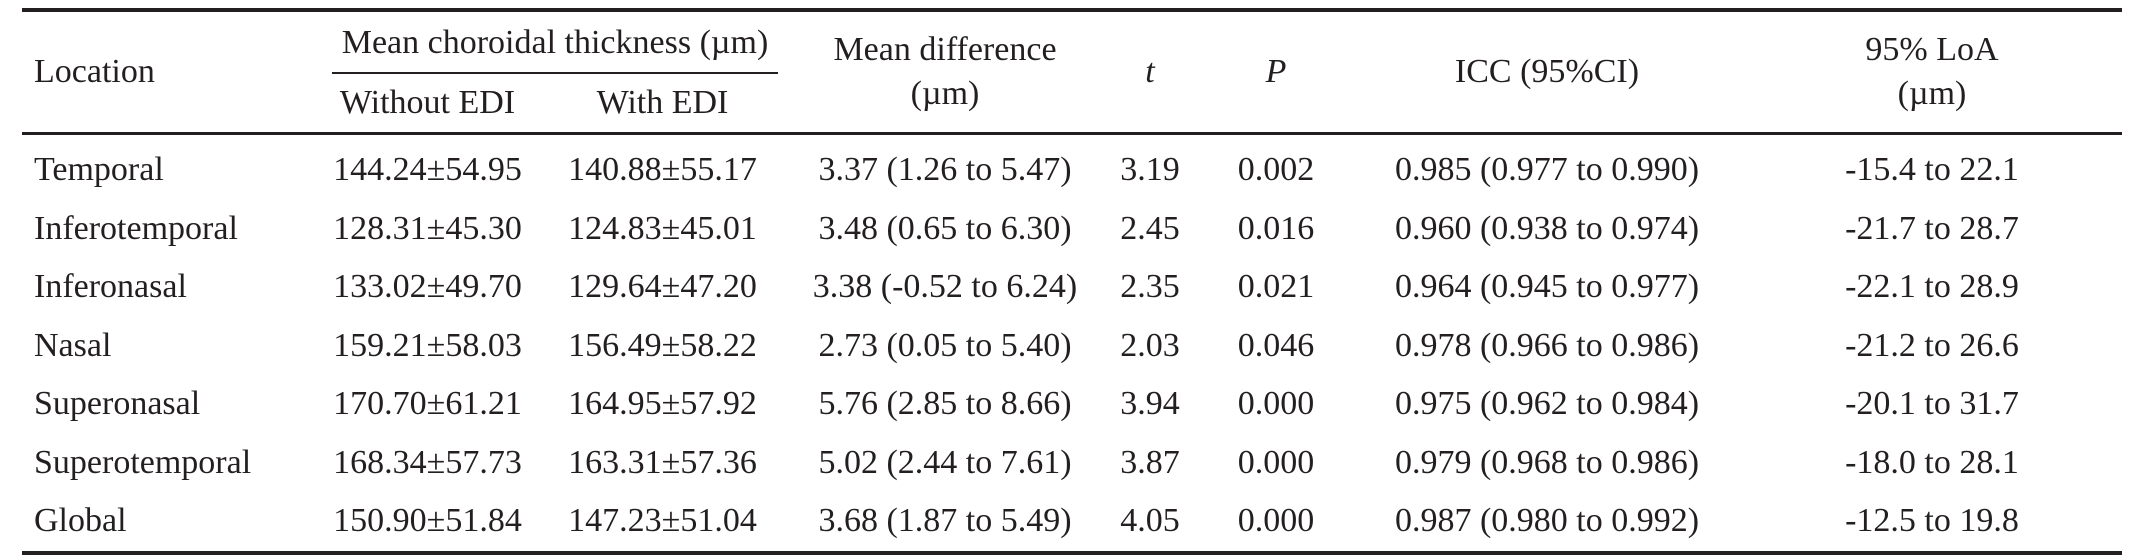 The image size is (2143, 555). Describe the element at coordinates (136, 228) in the screenshot. I see `cell-location: Inferotemporal` at that location.